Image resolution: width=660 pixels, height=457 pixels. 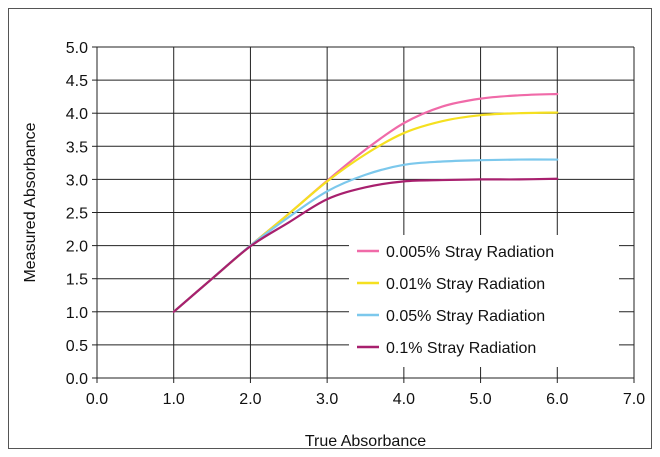 I want to click on x-tick-label: 7.0, so click(x=634, y=399).